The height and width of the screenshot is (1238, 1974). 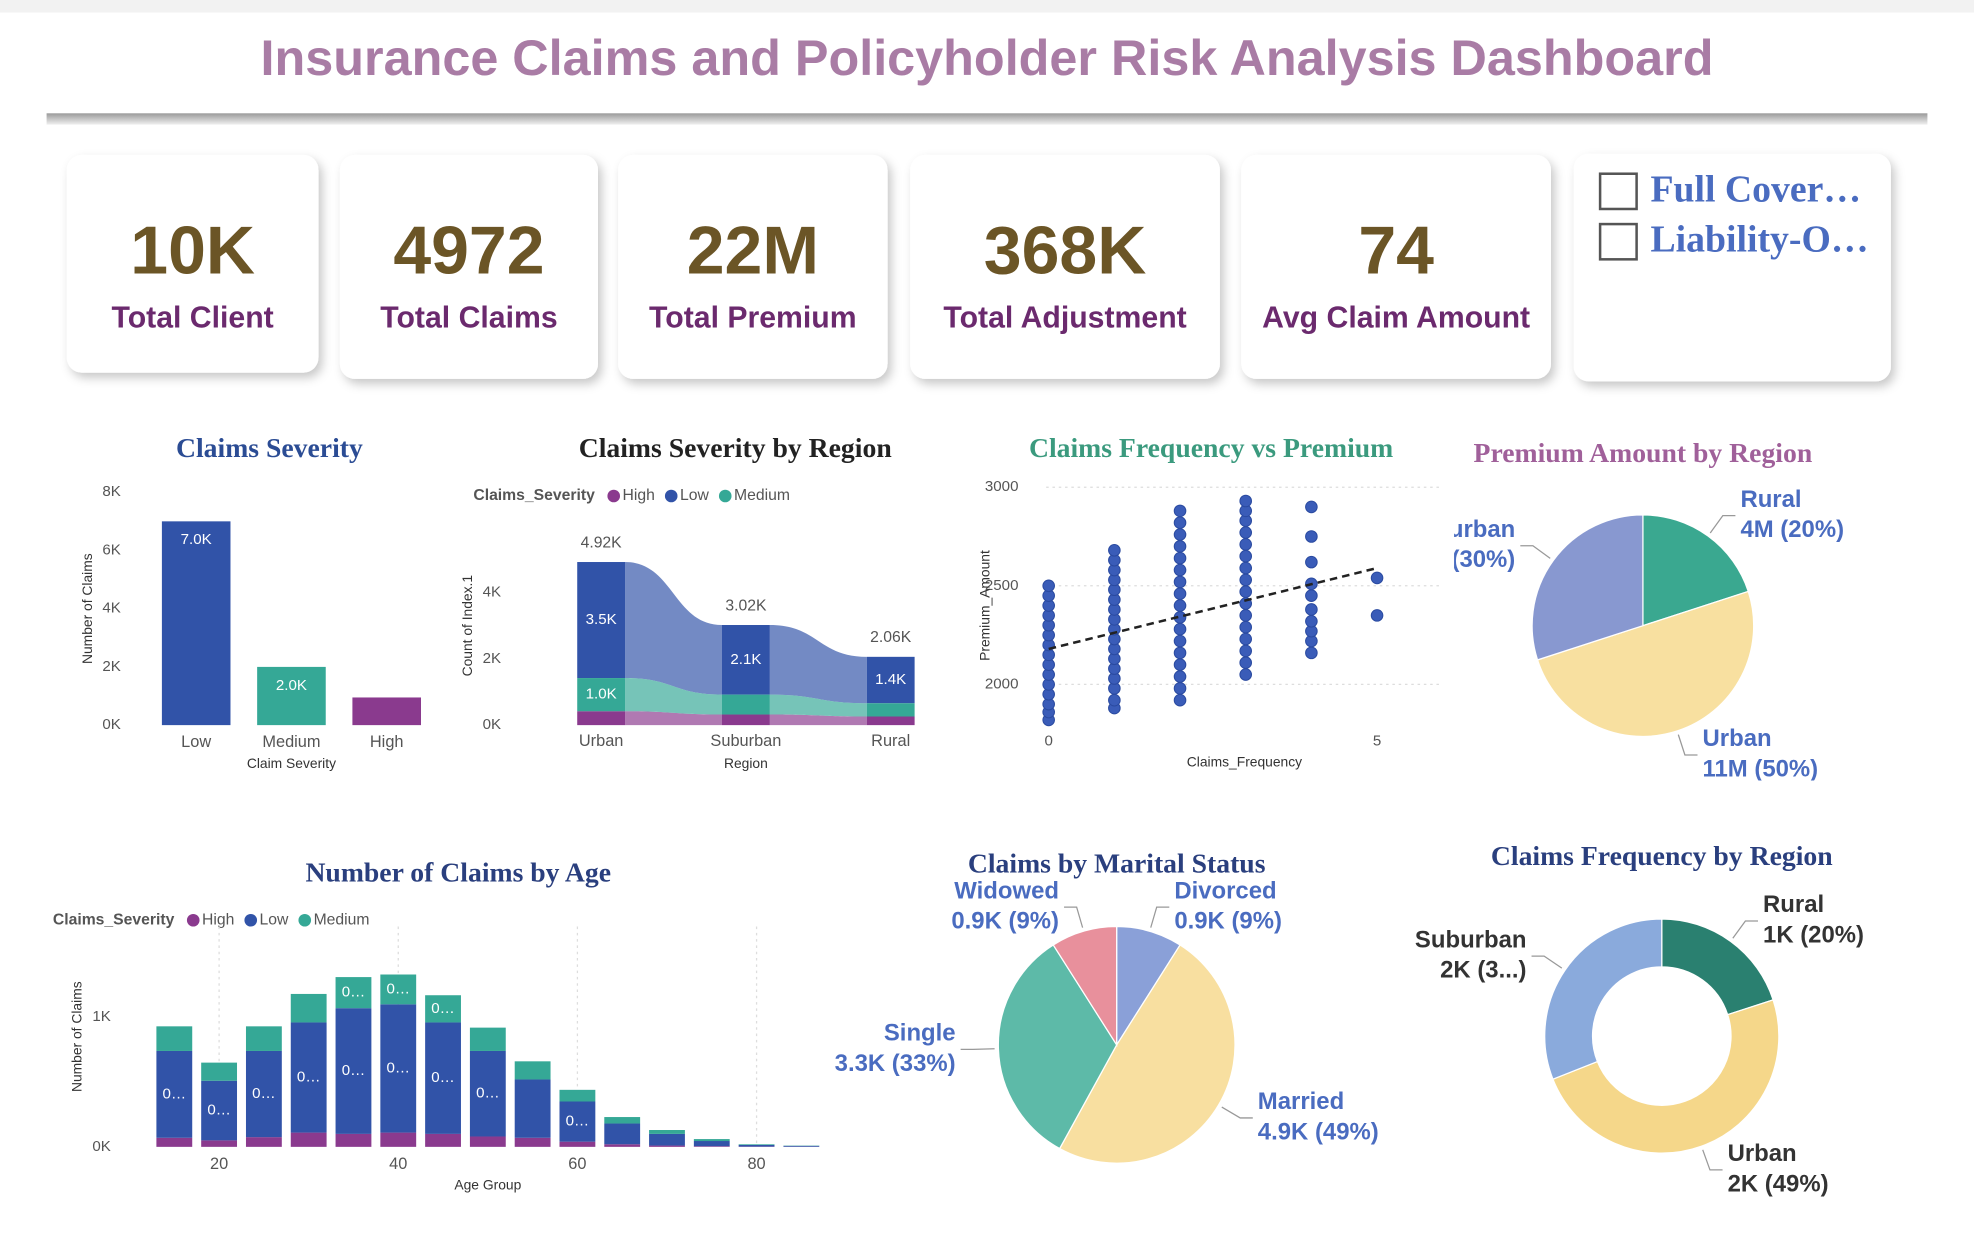 What do you see at coordinates (1225, 890) in the screenshot?
I see `slice-category: Divorced` at bounding box center [1225, 890].